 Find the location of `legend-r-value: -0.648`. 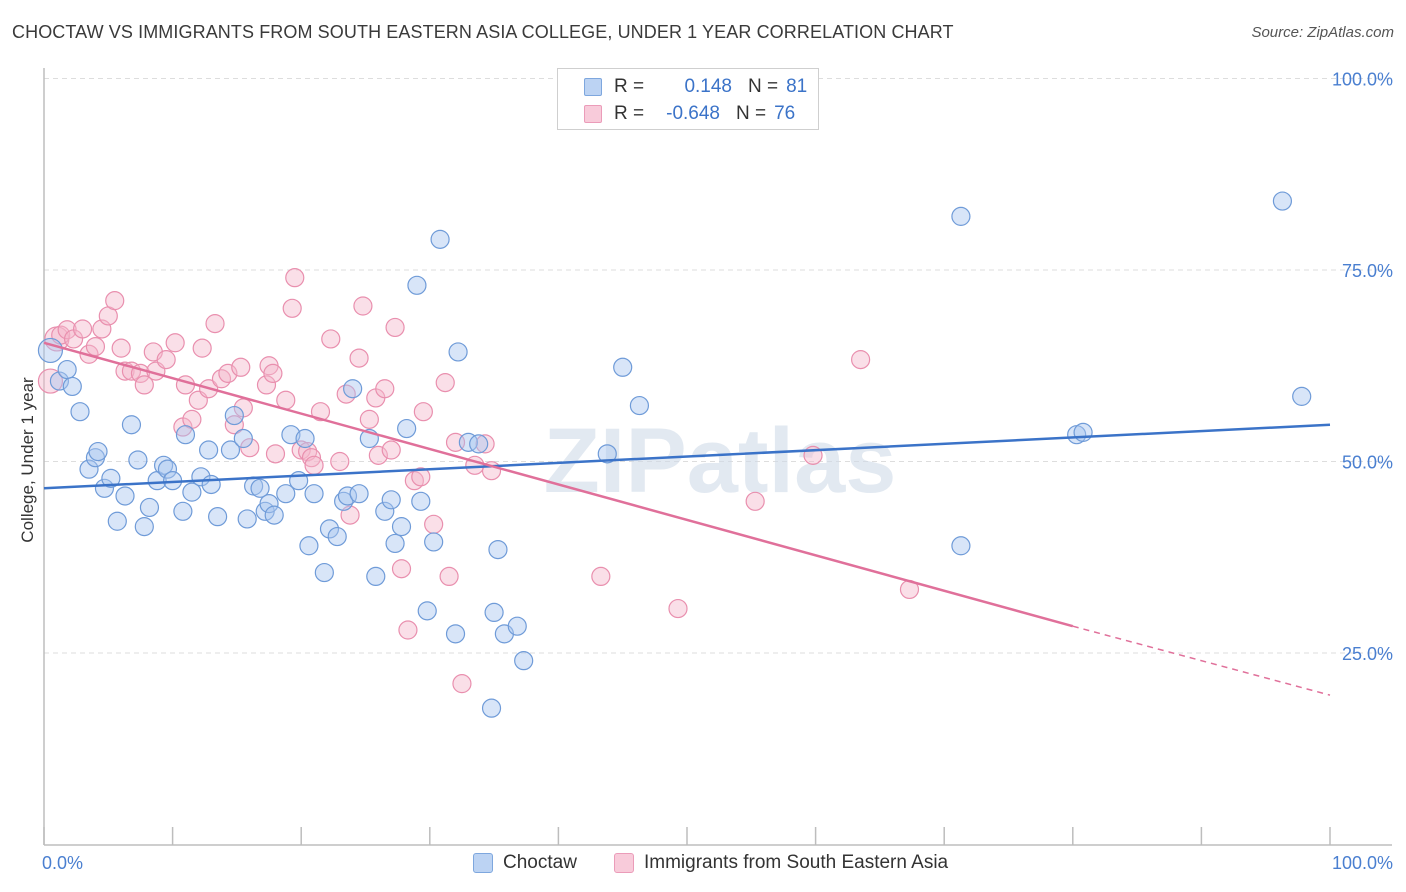

legend-r-value: -0.648 is located at coordinates (693, 113).